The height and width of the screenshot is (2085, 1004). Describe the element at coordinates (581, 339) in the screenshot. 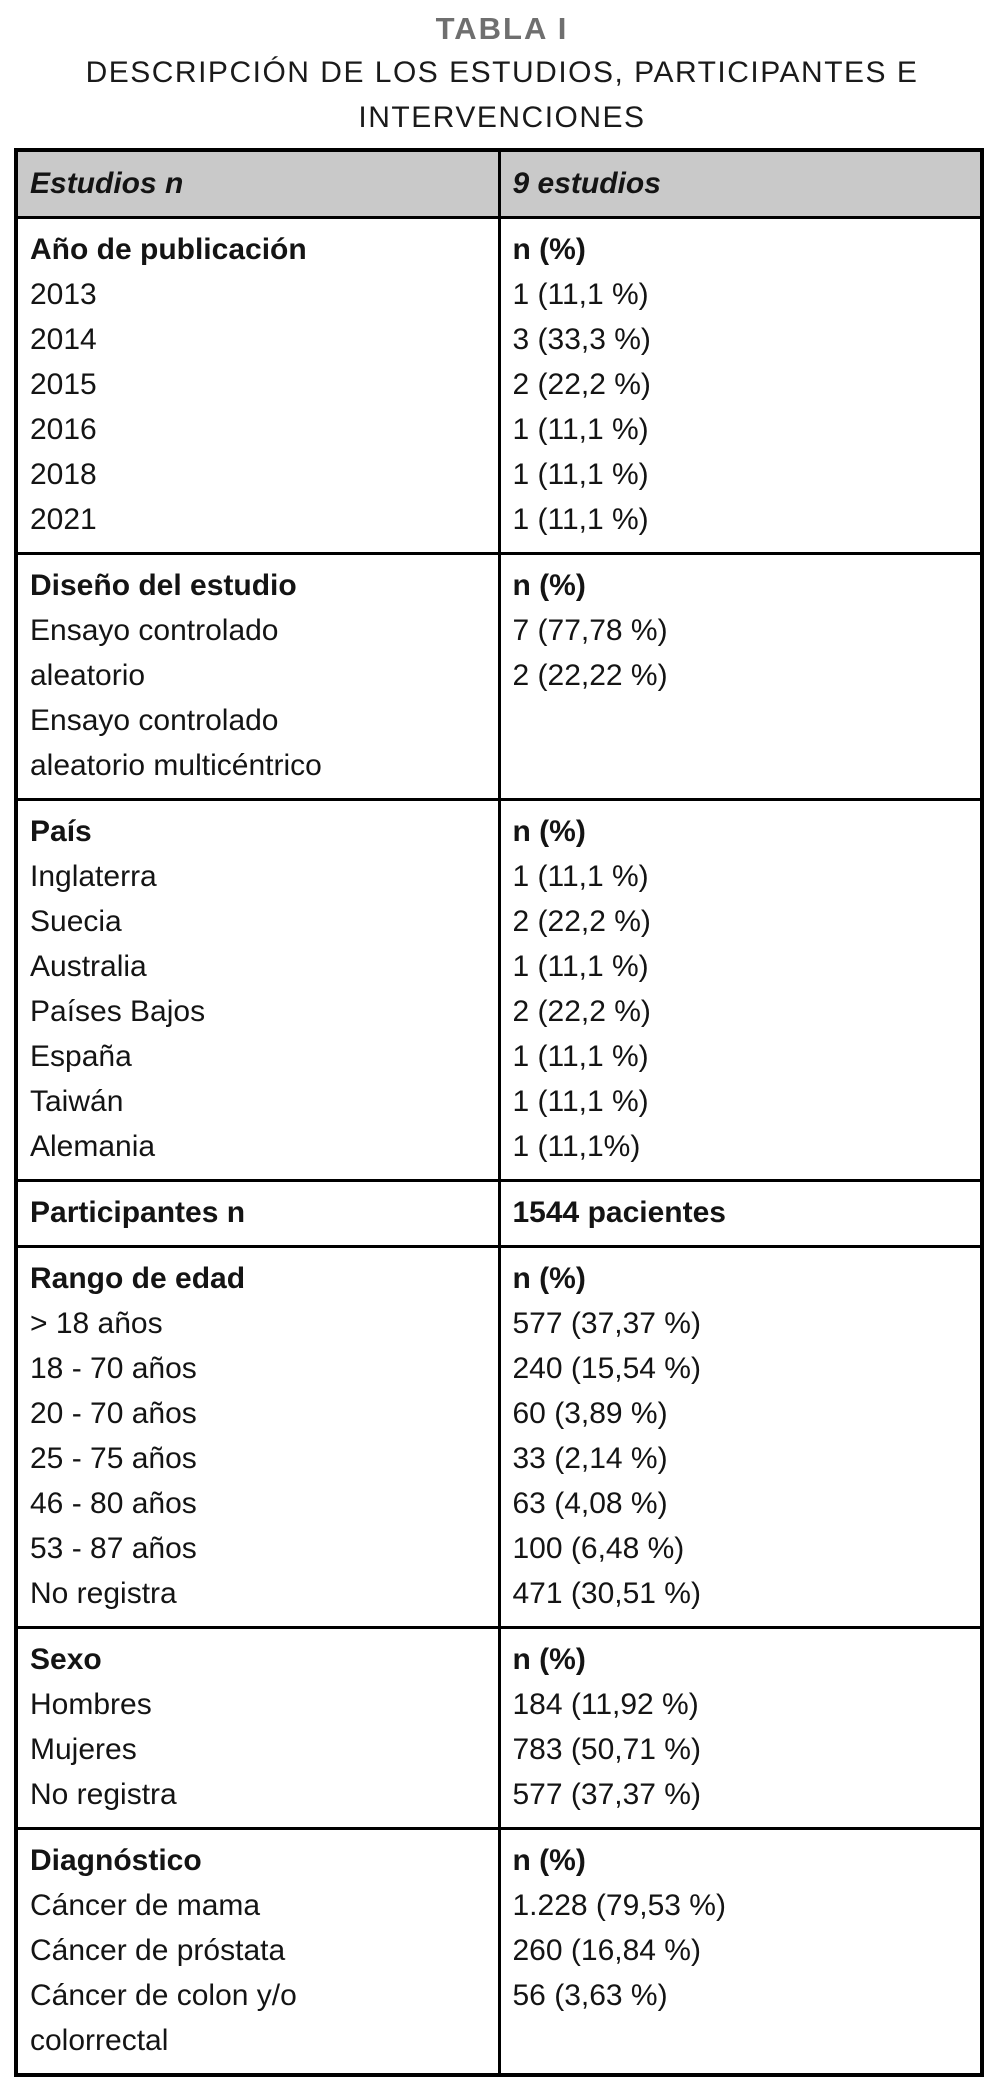

I see `cell-line: 3 (33,3 %)` at that location.